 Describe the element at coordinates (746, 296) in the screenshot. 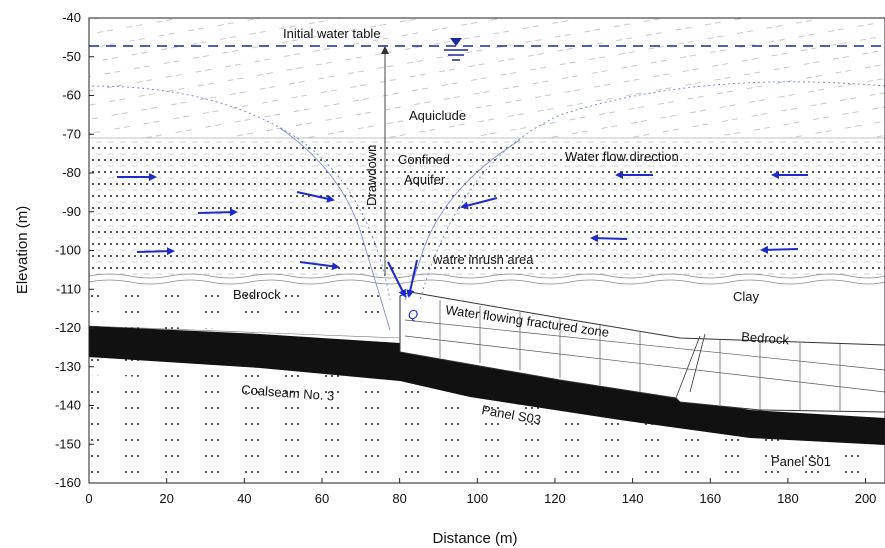

I see `clay-label: Clay` at that location.